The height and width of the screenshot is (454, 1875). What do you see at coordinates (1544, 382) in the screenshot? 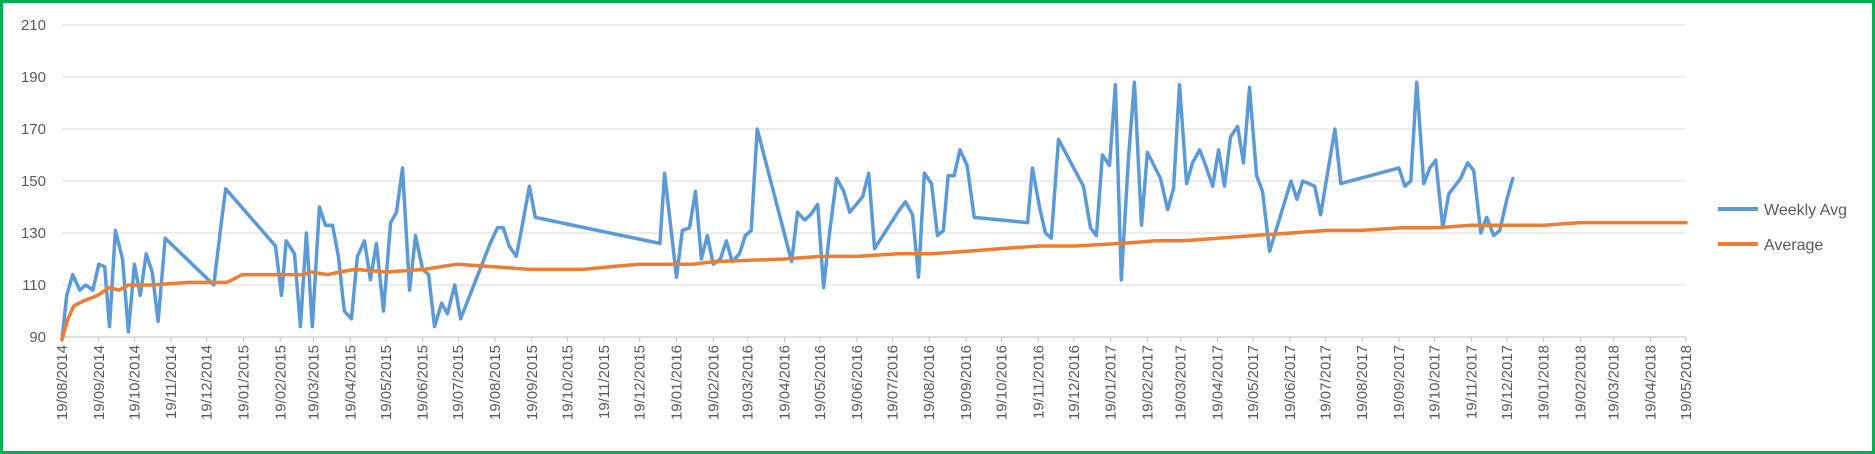
I see `x-tick-label: 19/01/2018` at bounding box center [1544, 382].